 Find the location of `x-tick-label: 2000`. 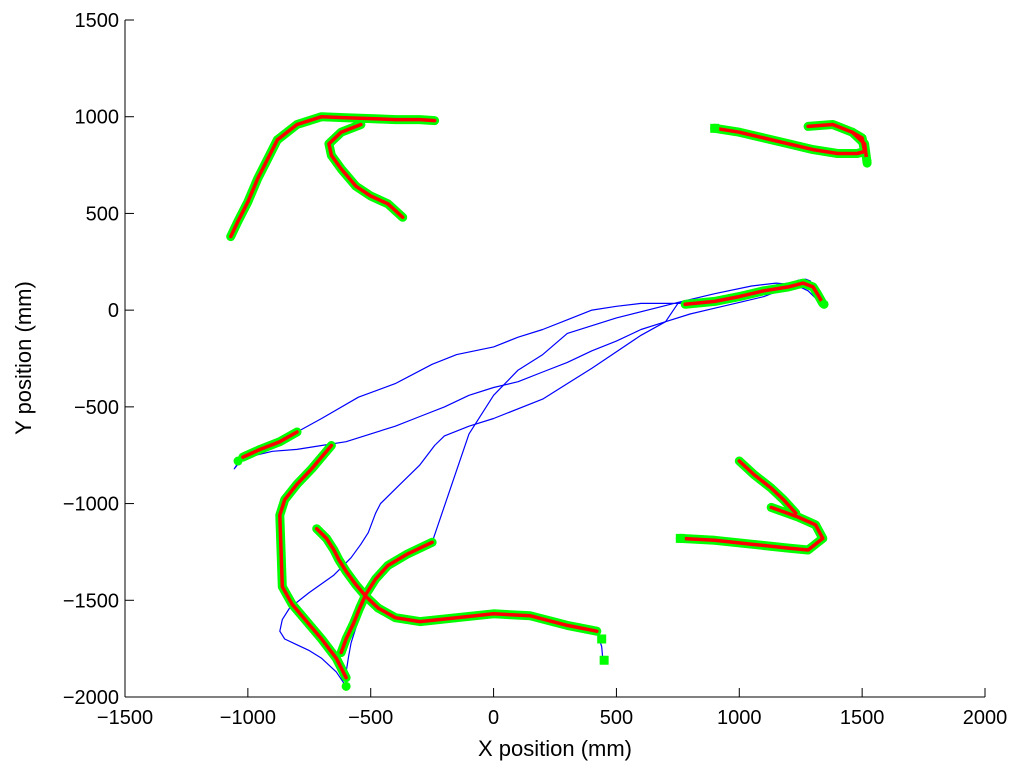

x-tick-label: 2000 is located at coordinates (985, 718).